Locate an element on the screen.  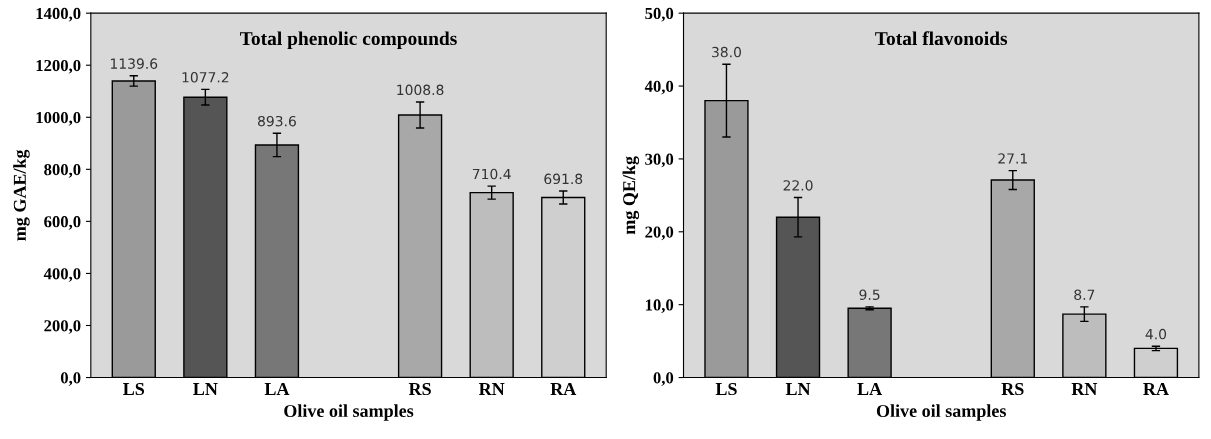
data-label: 27.1 is located at coordinates (1012, 158).